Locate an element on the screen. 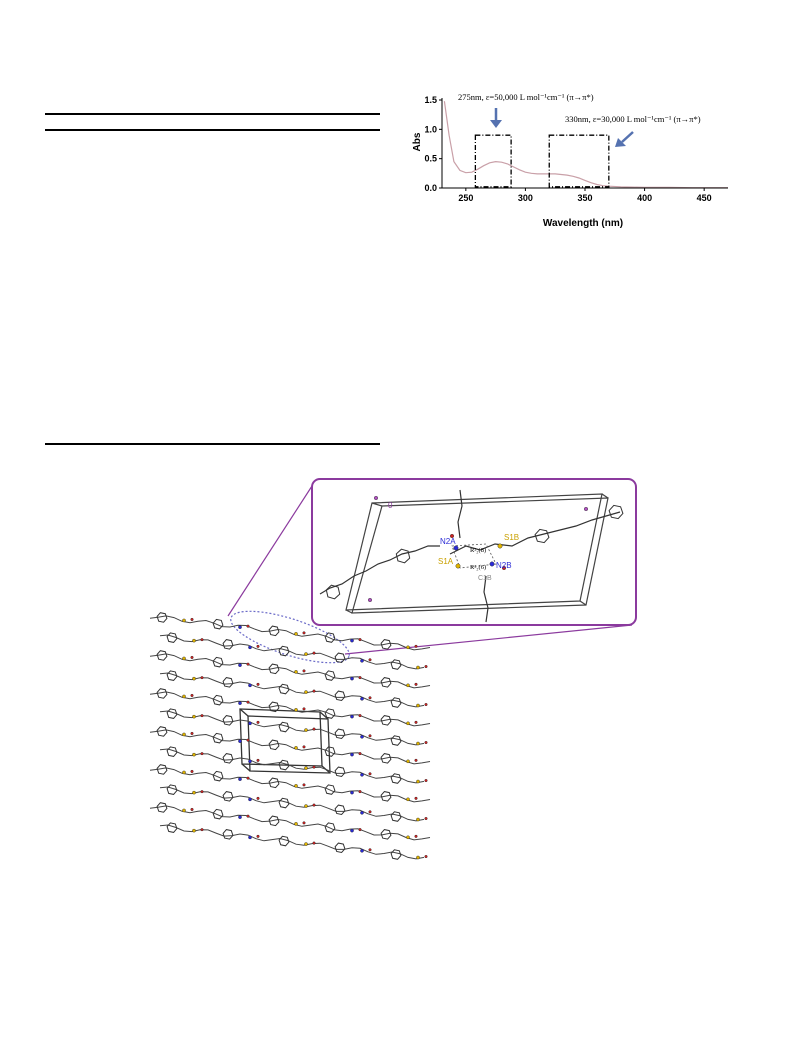  arrow-down-icon is located at coordinates (496, 118).